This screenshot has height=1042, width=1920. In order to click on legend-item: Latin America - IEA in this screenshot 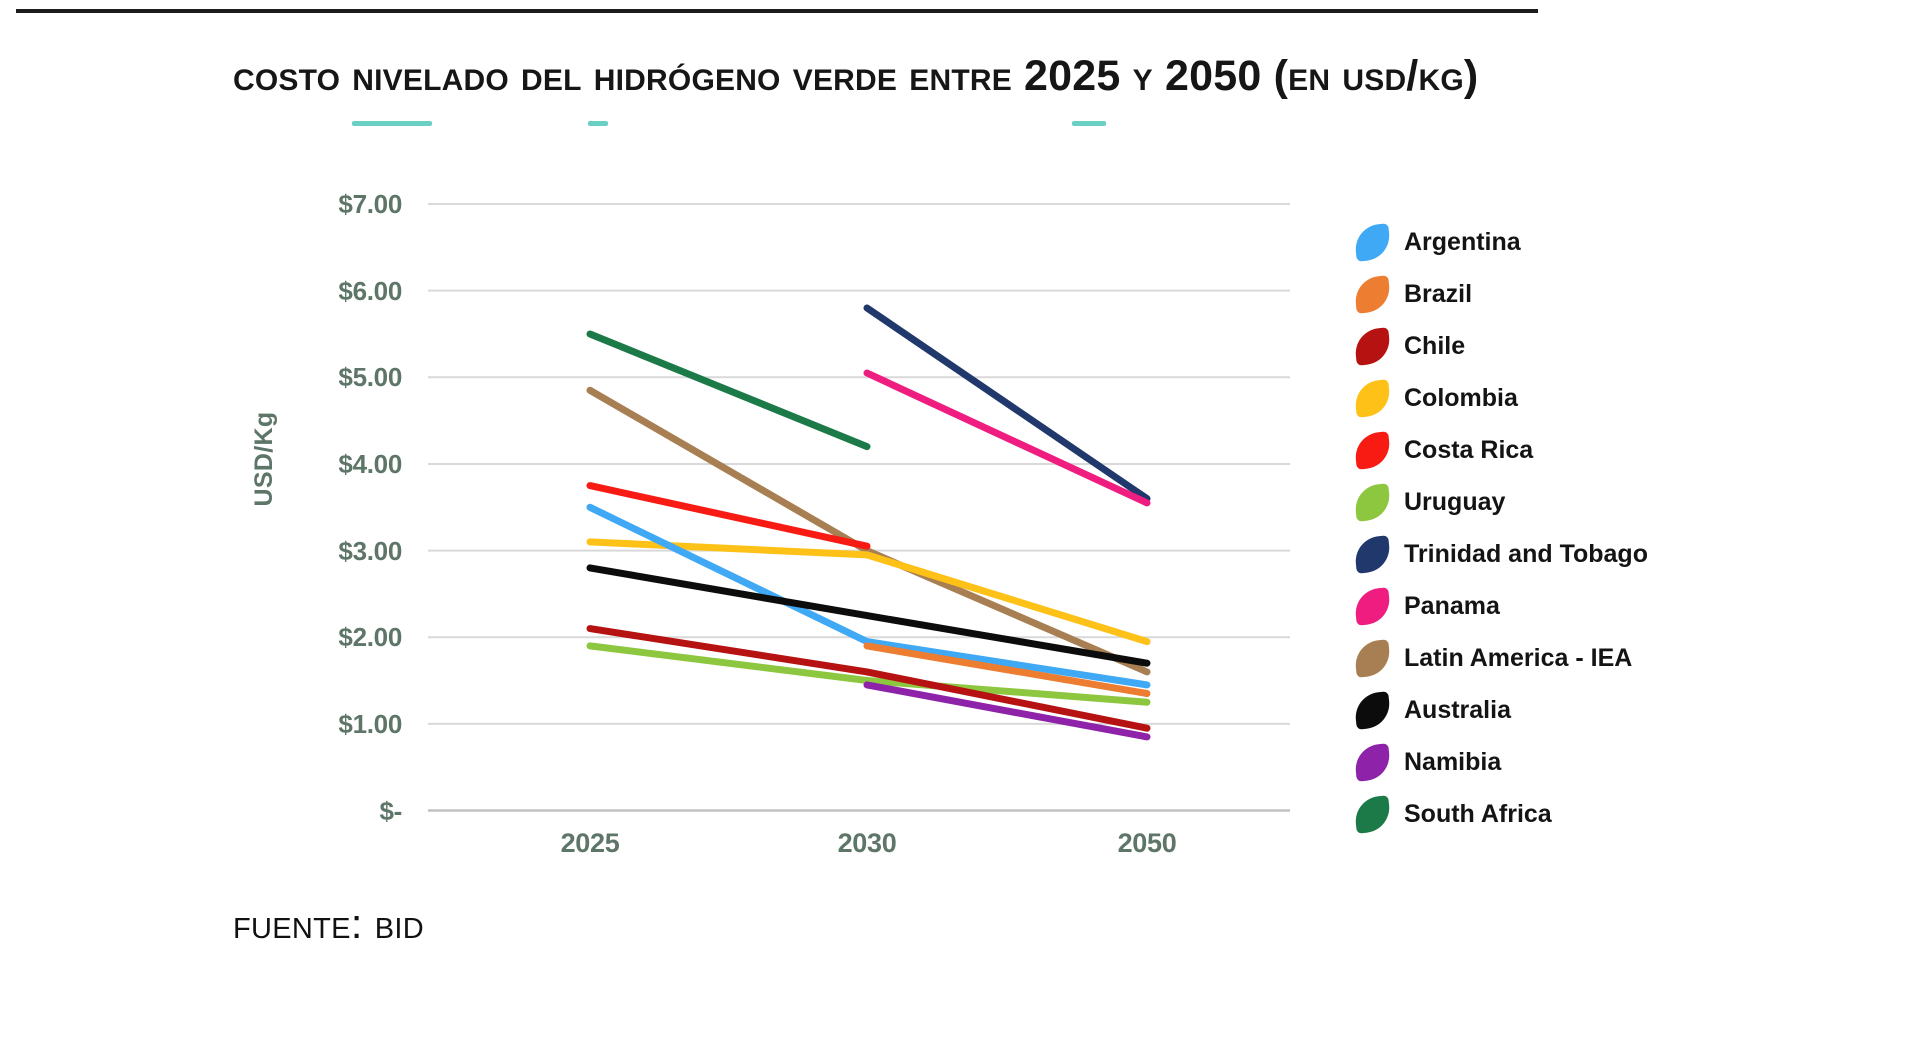, I will do `click(1500, 658)`.